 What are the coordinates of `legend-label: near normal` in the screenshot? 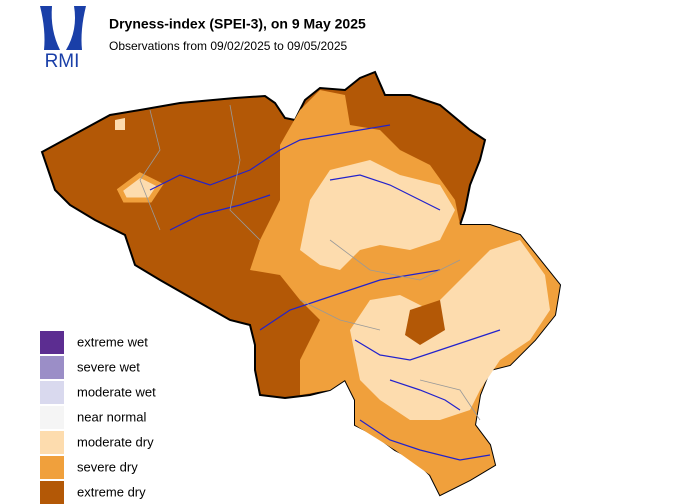 It's located at (111, 416).